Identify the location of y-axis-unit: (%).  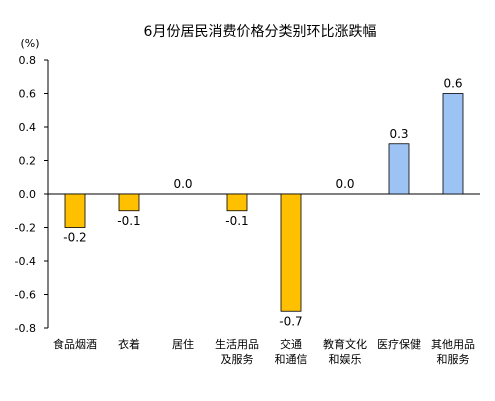
(29, 43).